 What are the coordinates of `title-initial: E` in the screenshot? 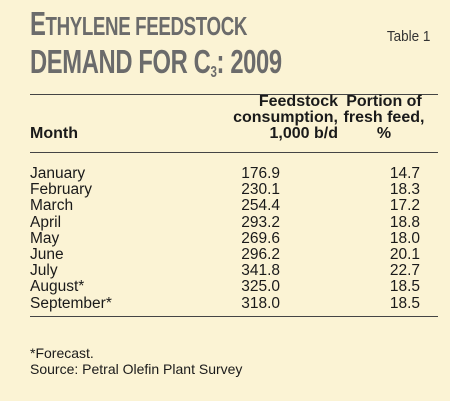 It's located at (38, 23).